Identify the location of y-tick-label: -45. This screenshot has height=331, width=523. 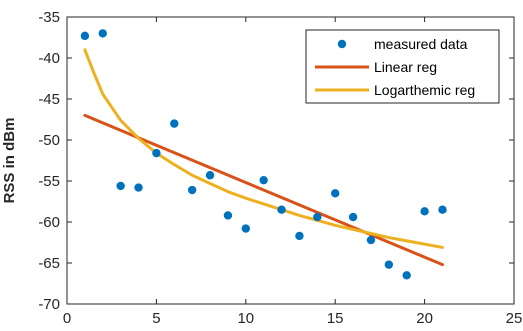
(49, 99).